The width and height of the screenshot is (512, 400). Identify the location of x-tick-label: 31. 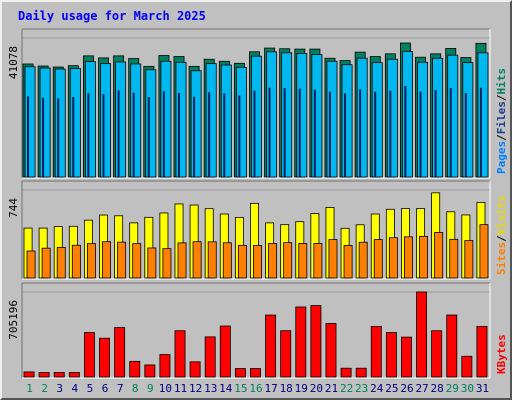
(482, 388).